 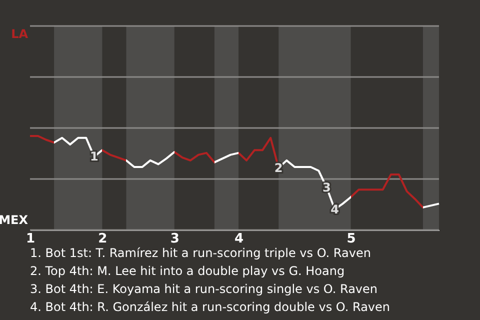 What do you see at coordinates (200, 253) in the screenshot?
I see `text: 1. Bot 1st: T. Ramírez hit a run-scoring triple vs O. Raven` at bounding box center [200, 253].